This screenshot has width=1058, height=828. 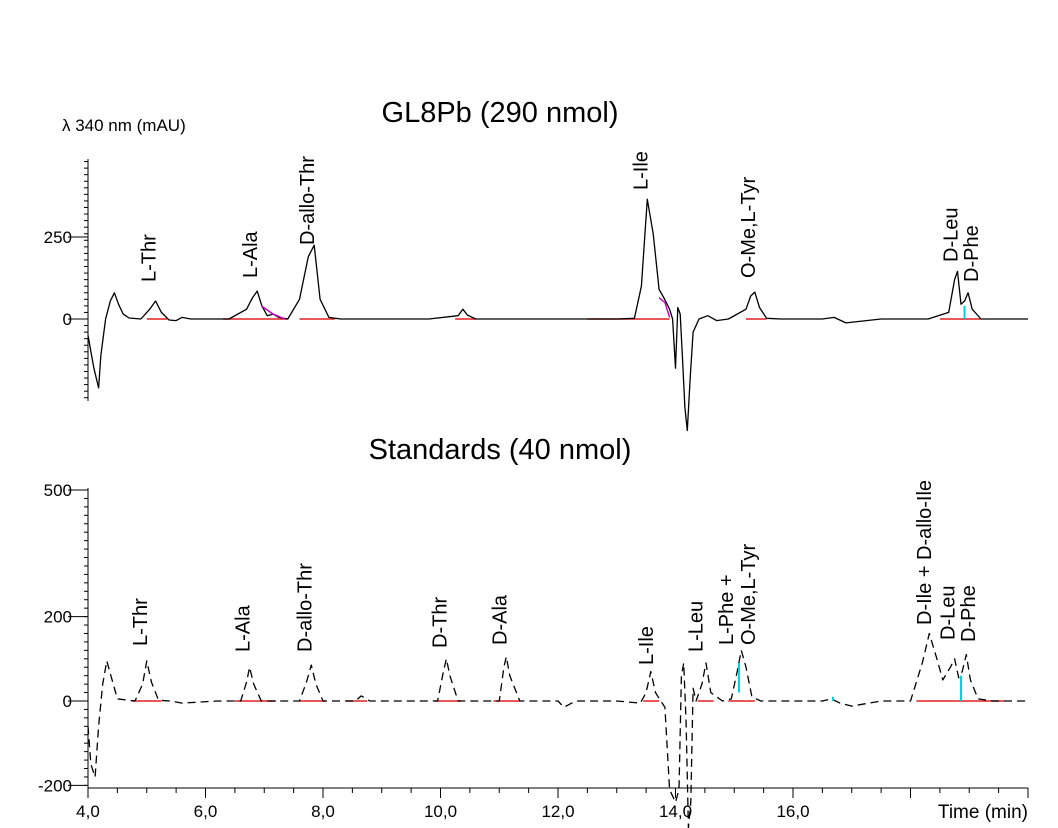 What do you see at coordinates (557, 811) in the screenshot?
I see `x-tick-label: 12,0` at bounding box center [557, 811].